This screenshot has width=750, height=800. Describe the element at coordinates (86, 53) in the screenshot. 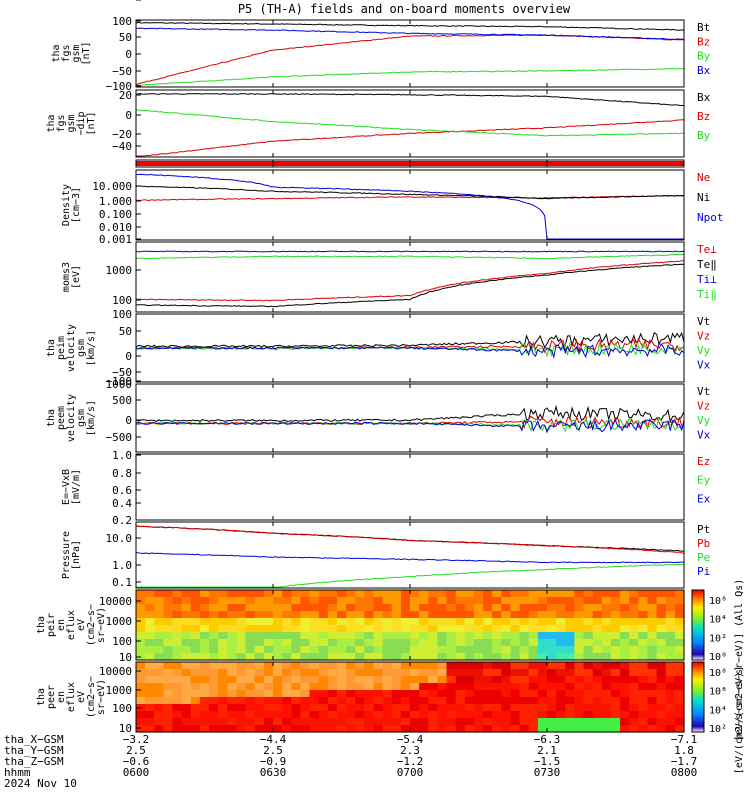

I see `y-axis-label: [nT]` at that location.